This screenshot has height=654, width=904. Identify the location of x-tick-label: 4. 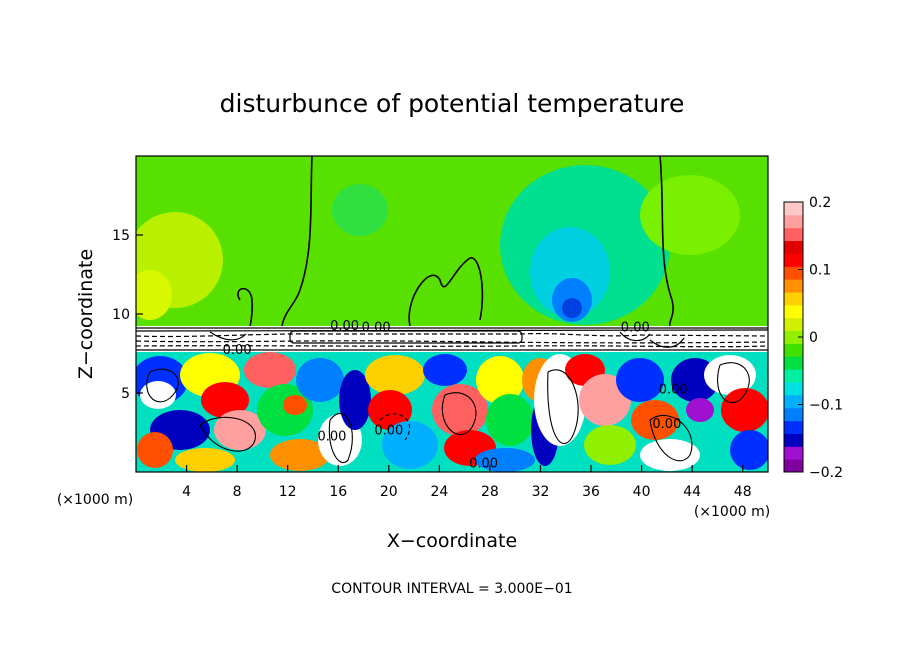
(186, 492).